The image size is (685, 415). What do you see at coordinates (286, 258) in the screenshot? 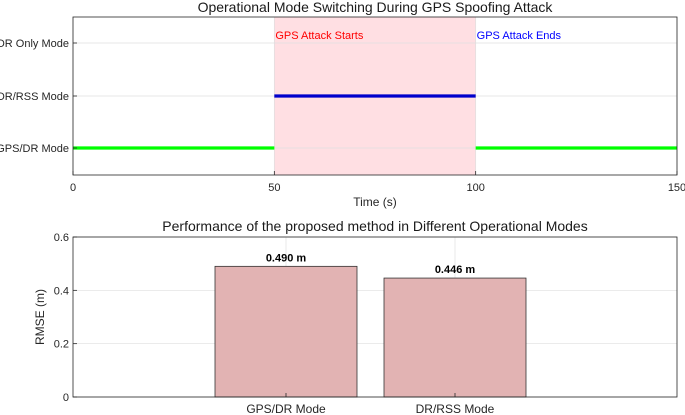
I see `rmse-value-label: 0.490 m` at bounding box center [286, 258].